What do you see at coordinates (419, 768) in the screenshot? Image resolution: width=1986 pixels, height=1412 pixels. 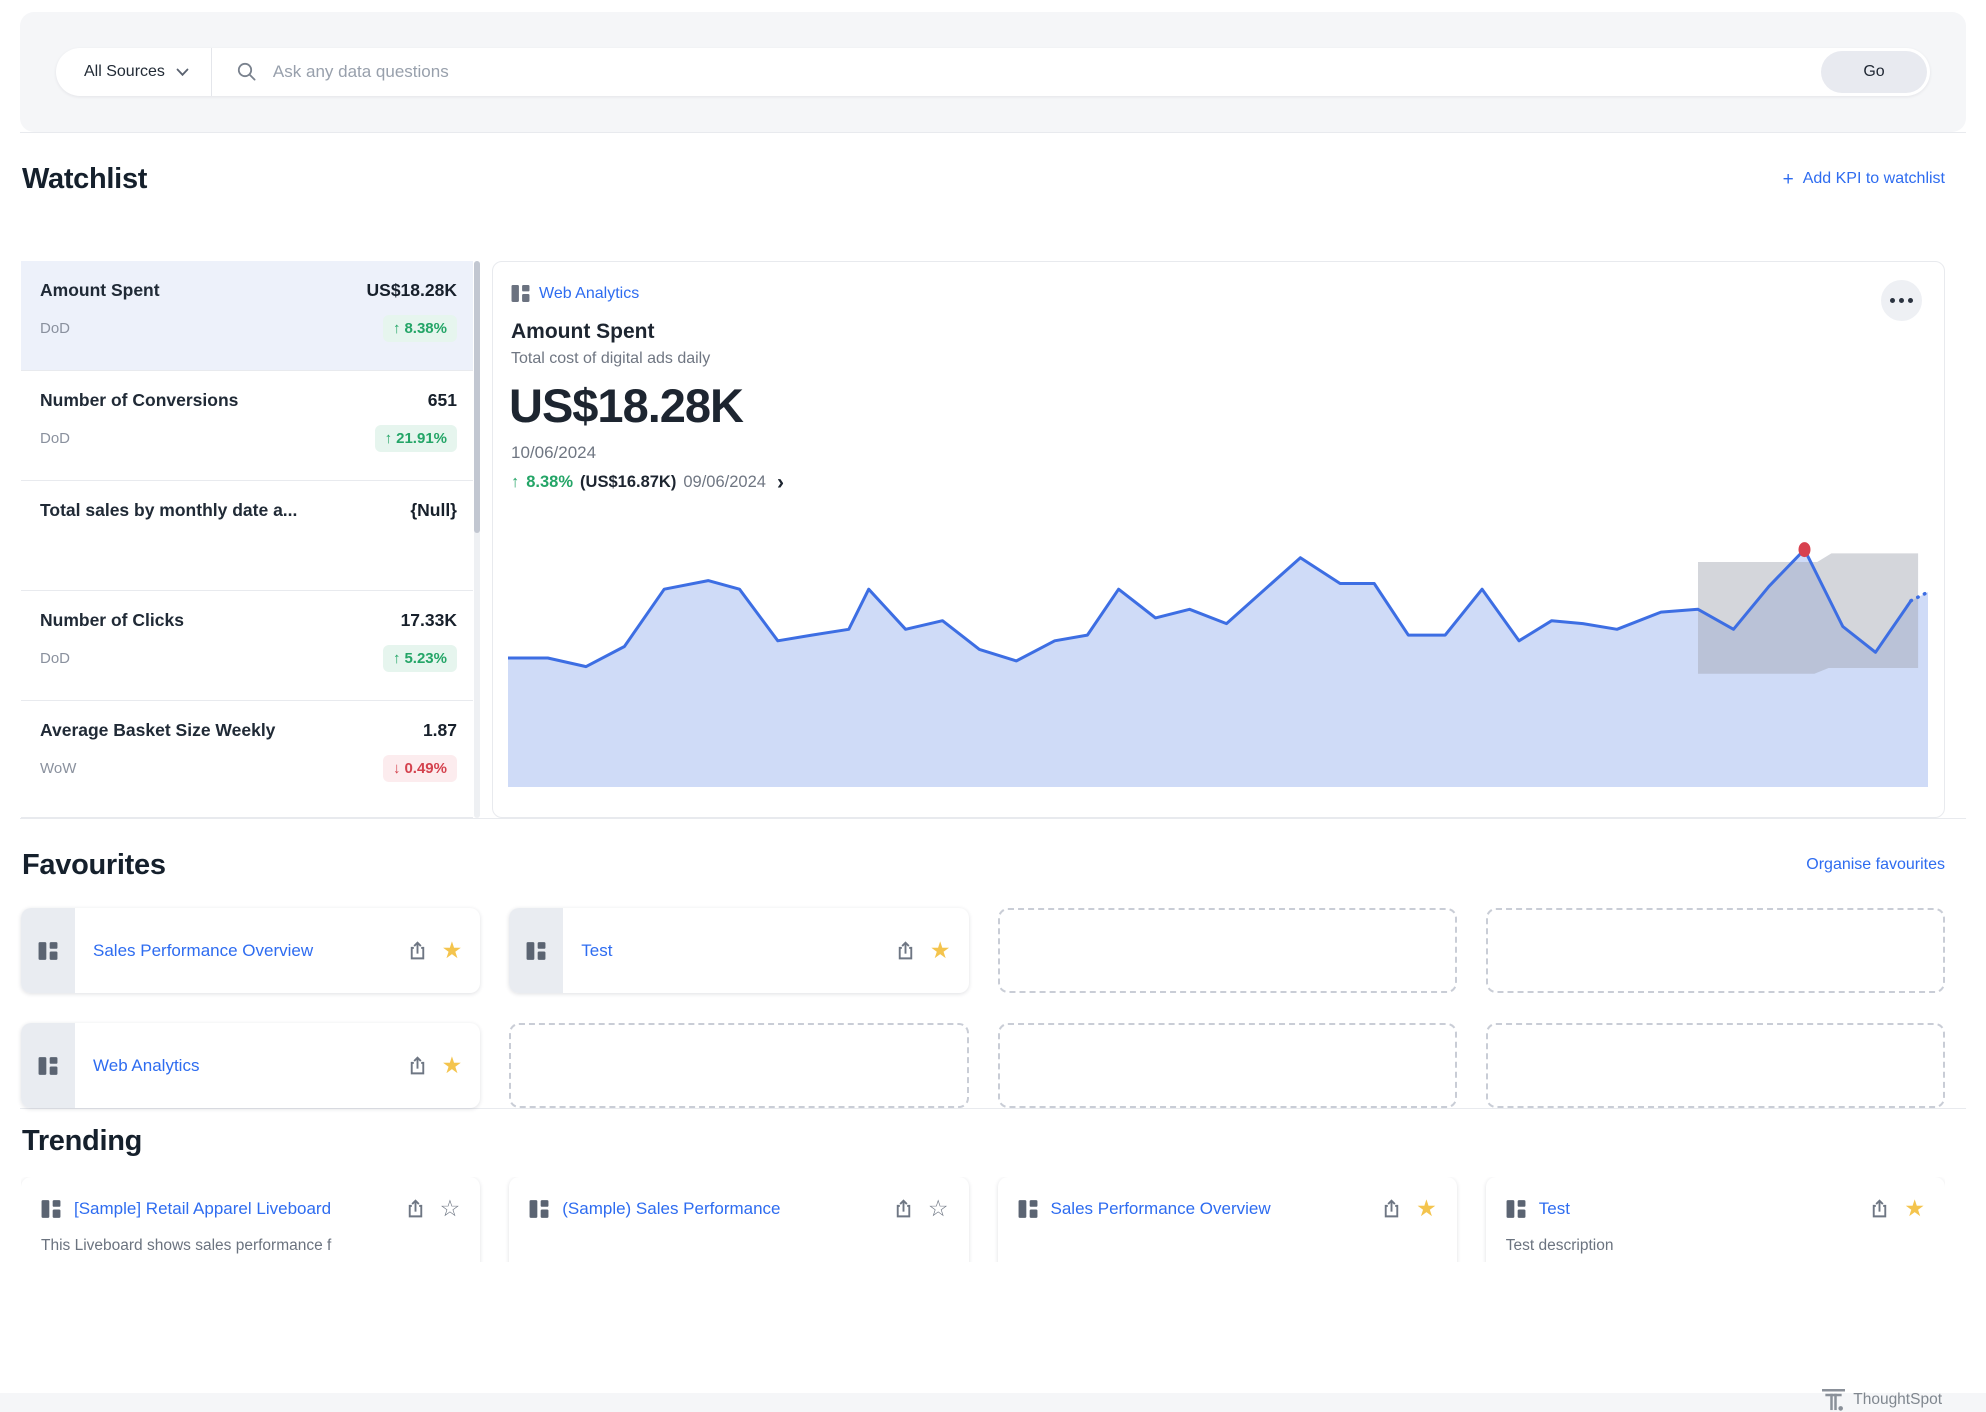 I see `kpi-change-badge: ↓ 0.49%` at bounding box center [419, 768].